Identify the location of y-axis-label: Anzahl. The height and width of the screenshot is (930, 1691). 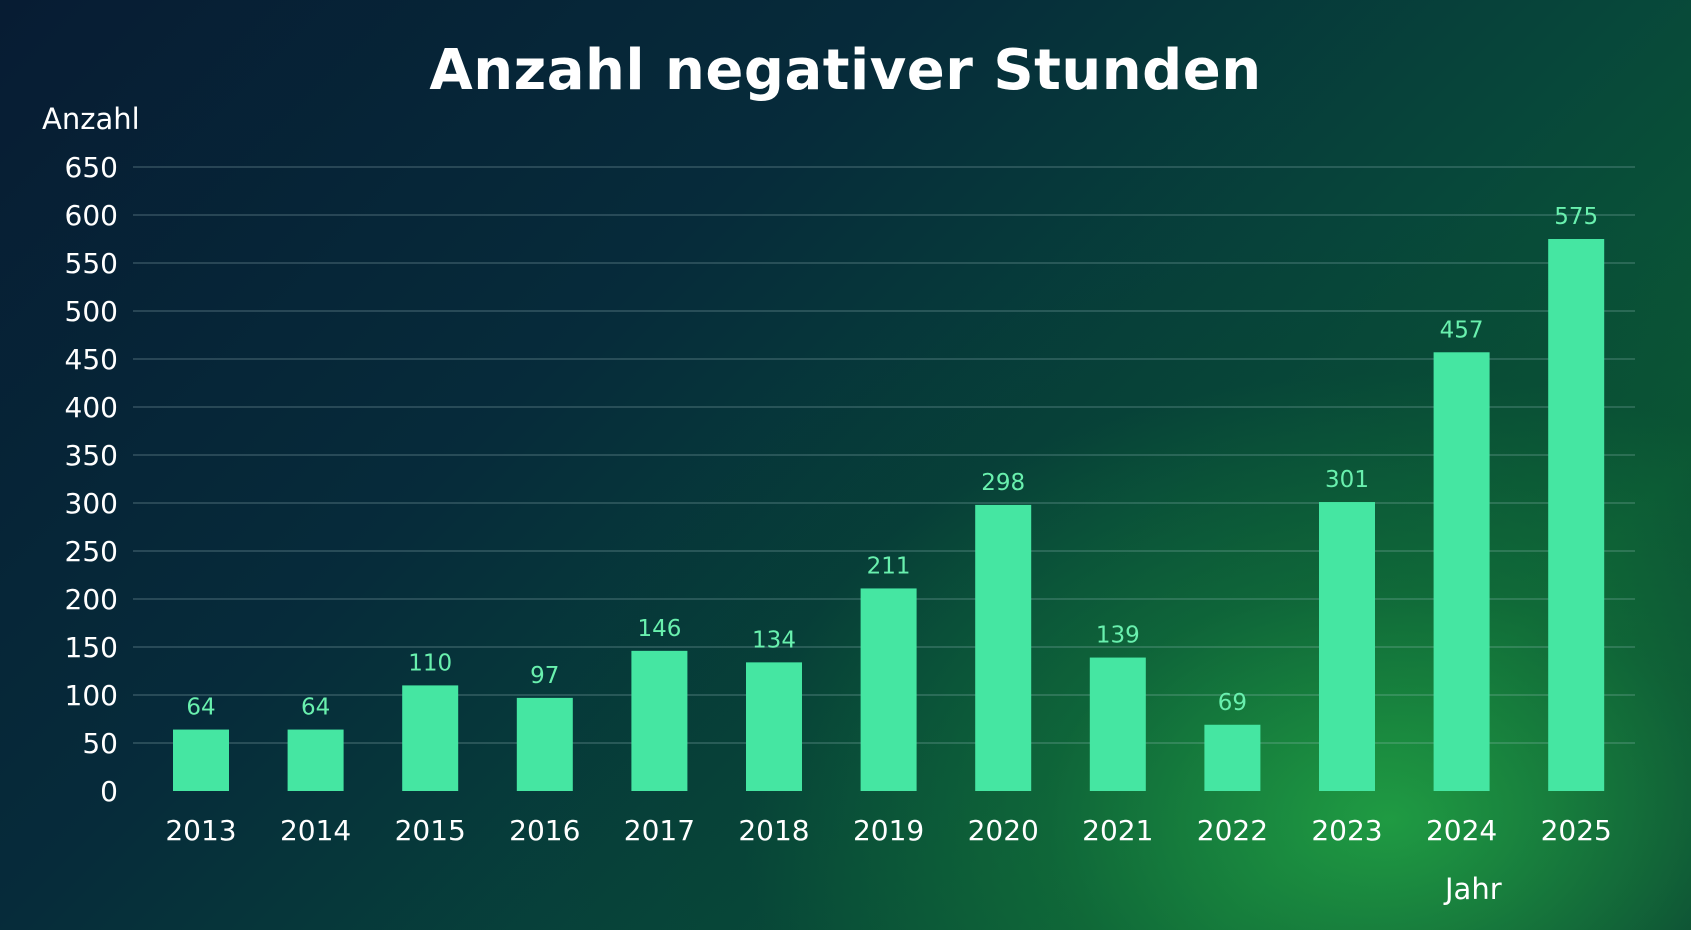
(91, 119).